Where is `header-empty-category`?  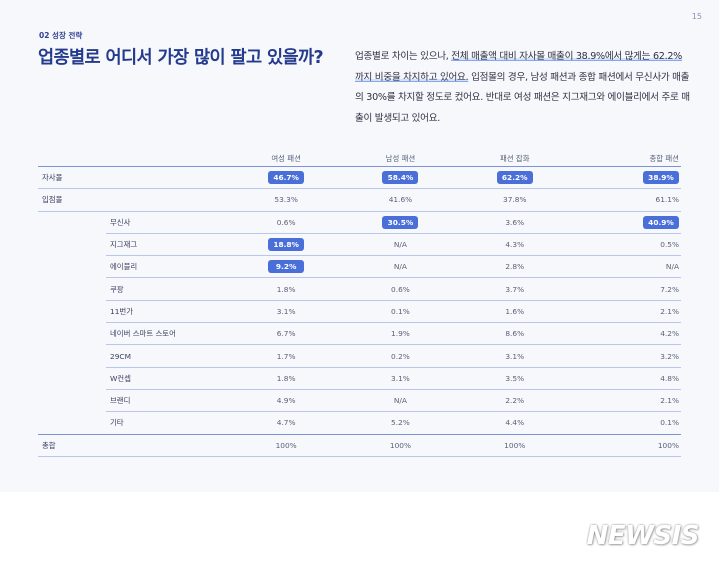
header-empty-category is located at coordinates (72, 158).